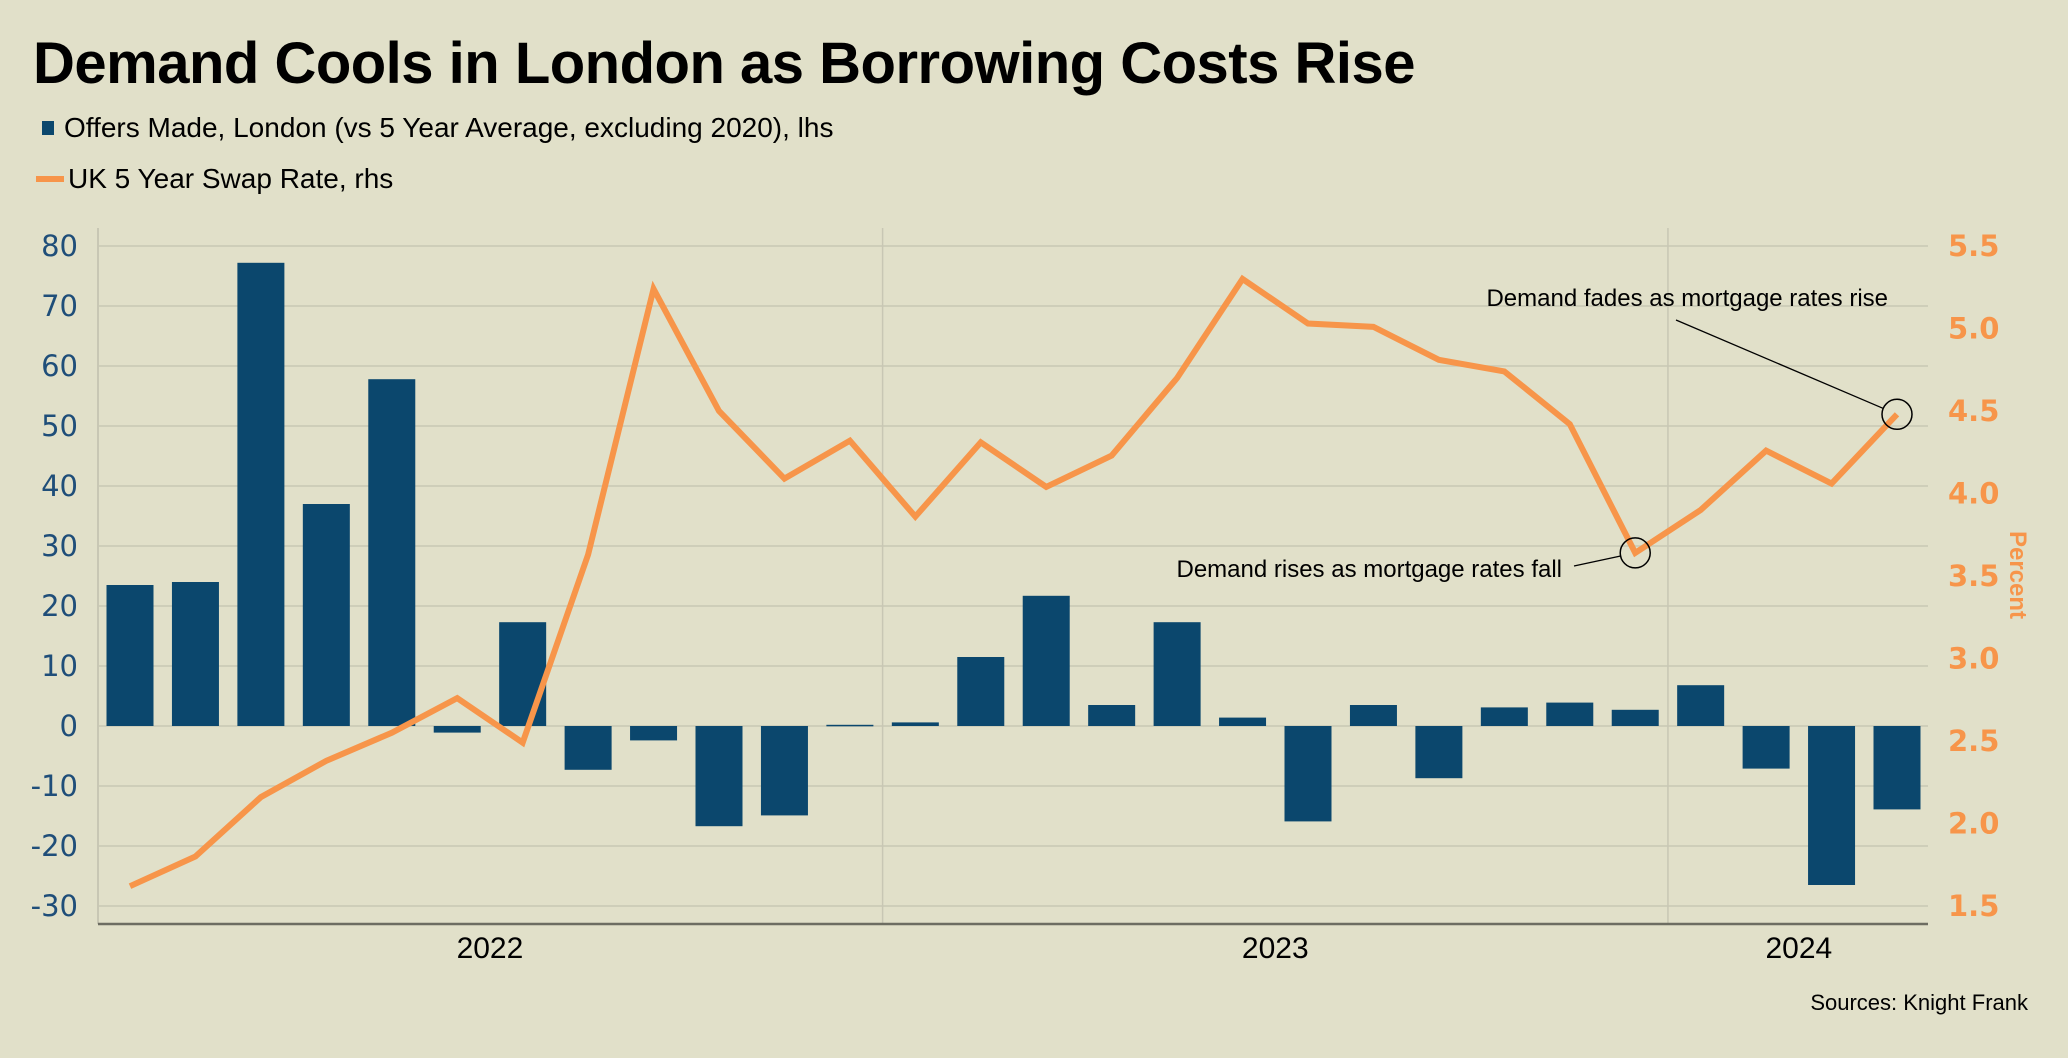  I want to click on legend-label-swap-rate: UK 5 Year Swap Rate, rhs, so click(231, 178).